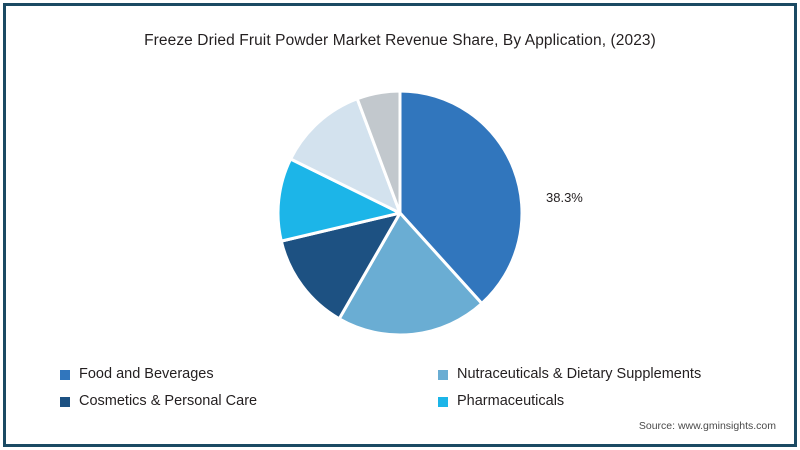  Describe the element at coordinates (579, 374) in the screenshot. I see `legend-item-label: Nutraceuticals & Dietary Supplements` at that location.